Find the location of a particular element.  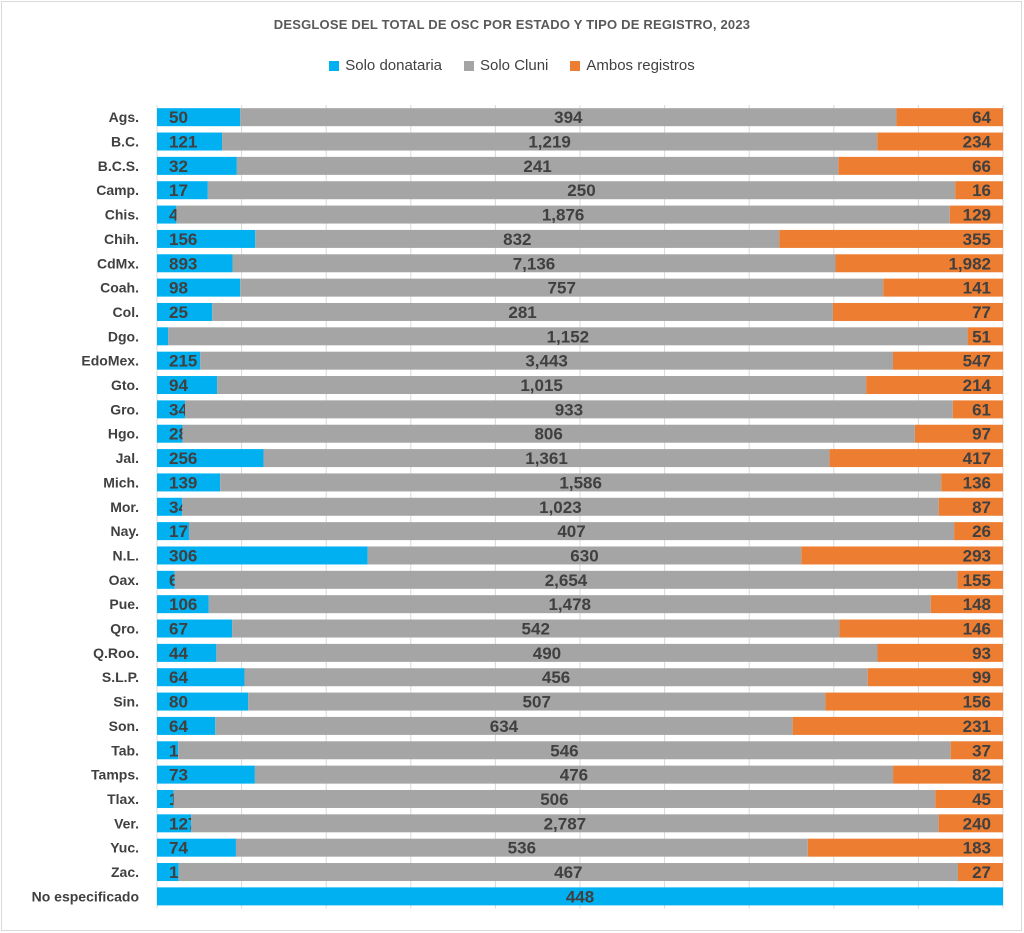

data-label: 136 is located at coordinates (977, 482).